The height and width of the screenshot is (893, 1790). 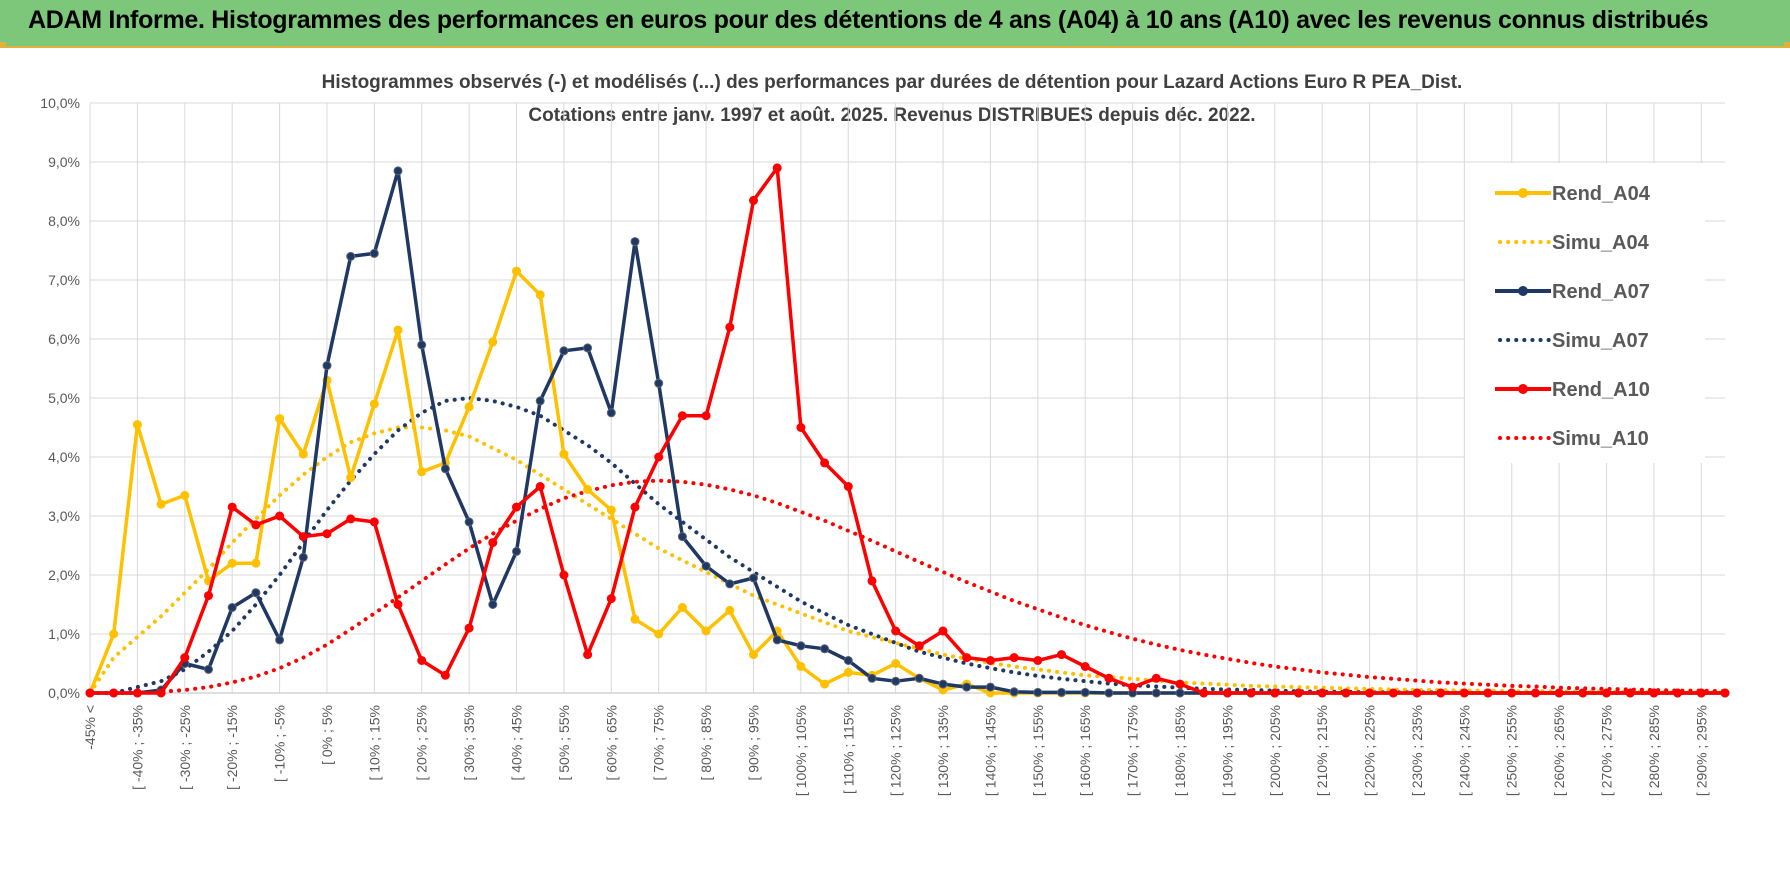 I want to click on x-tick-label: [ 190% ; 195%, so click(x=1227, y=750).